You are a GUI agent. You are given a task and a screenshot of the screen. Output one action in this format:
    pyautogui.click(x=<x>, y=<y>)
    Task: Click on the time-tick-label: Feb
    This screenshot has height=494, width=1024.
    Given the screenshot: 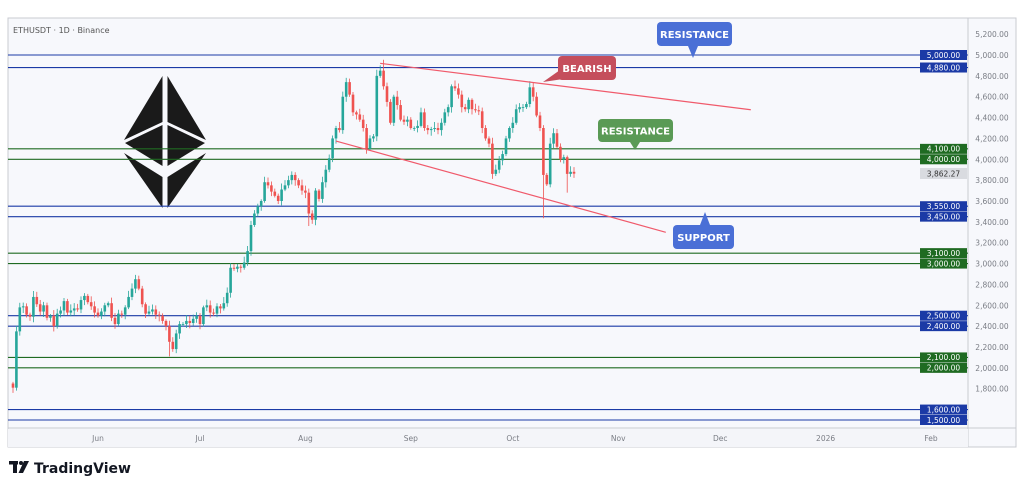 What is the action you would take?
    pyautogui.click(x=931, y=438)
    